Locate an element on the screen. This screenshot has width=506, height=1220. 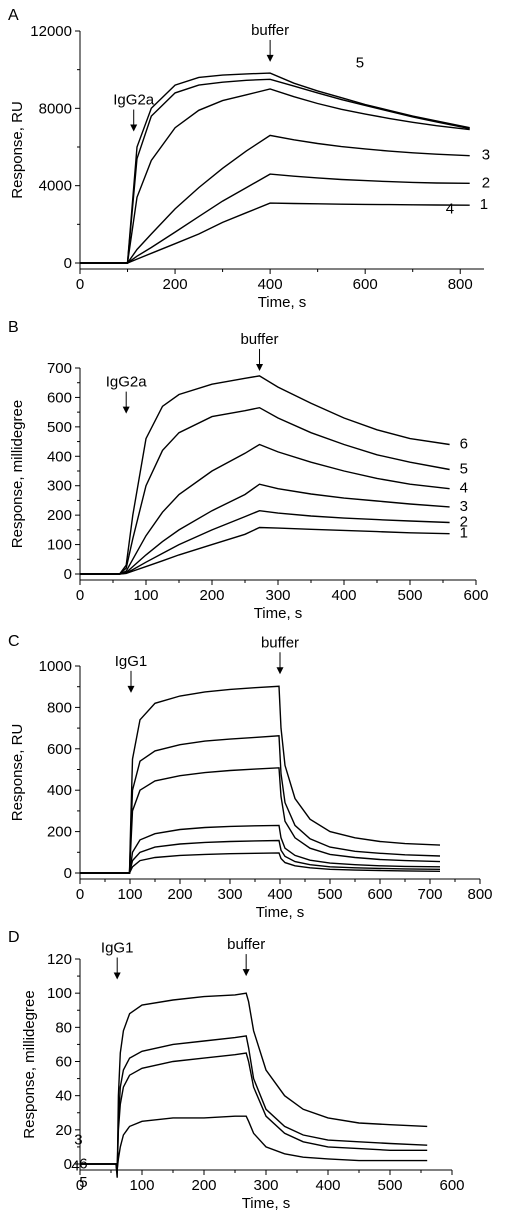
y-tick-label: 500 is located at coordinates (59, 427).